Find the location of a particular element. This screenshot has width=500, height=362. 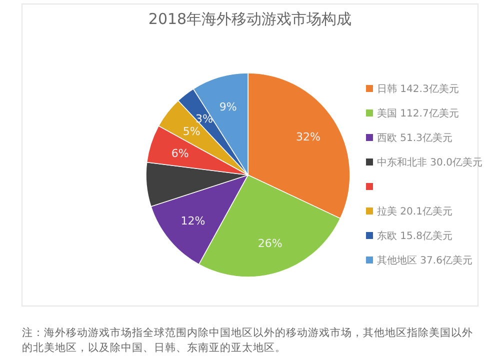

legend-label: 其他地区 37.6亿美元 is located at coordinates (424, 260).